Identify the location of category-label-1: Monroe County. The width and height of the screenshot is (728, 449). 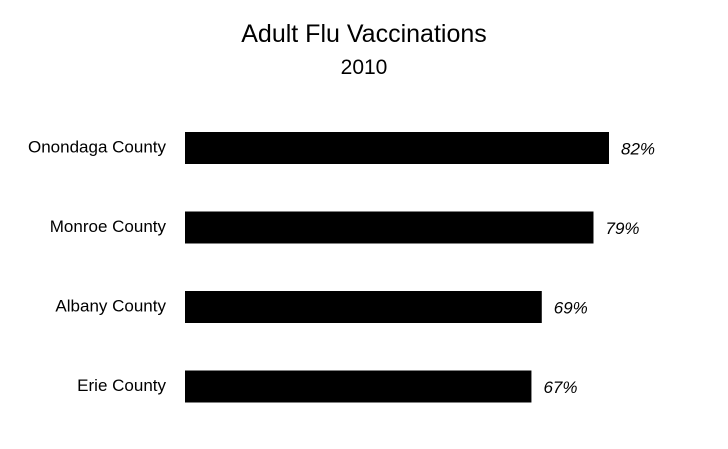
(108, 226).